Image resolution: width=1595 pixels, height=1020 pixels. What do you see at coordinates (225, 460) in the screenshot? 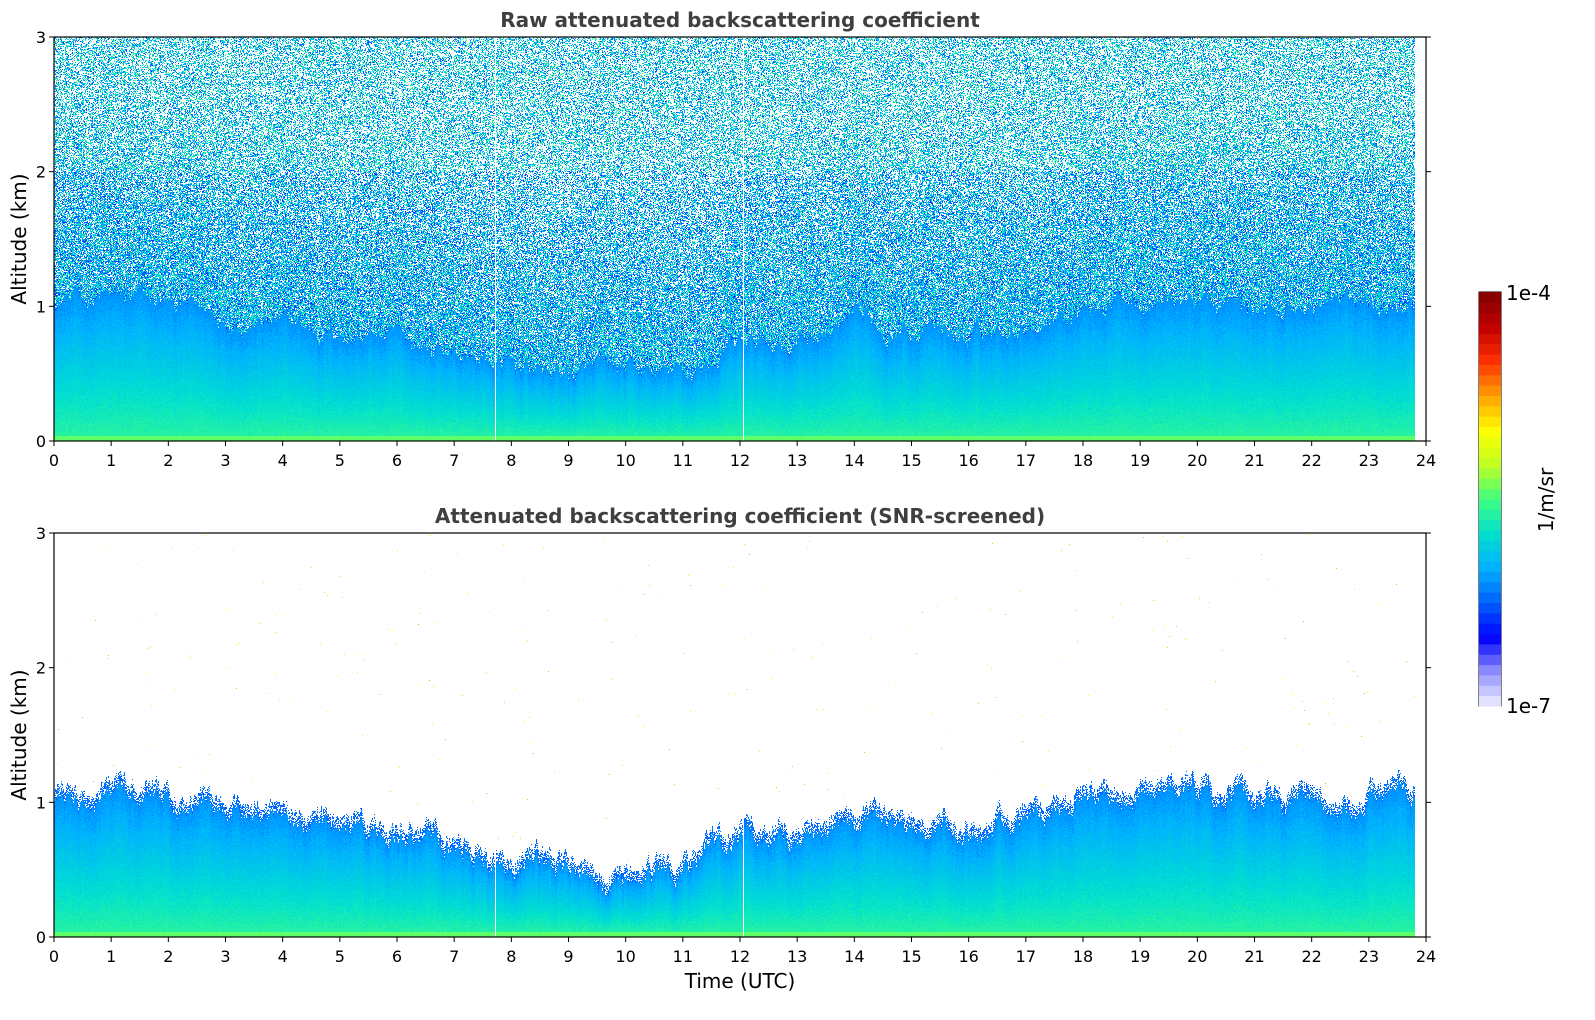
I see `x-tick-label: 3` at bounding box center [225, 460].